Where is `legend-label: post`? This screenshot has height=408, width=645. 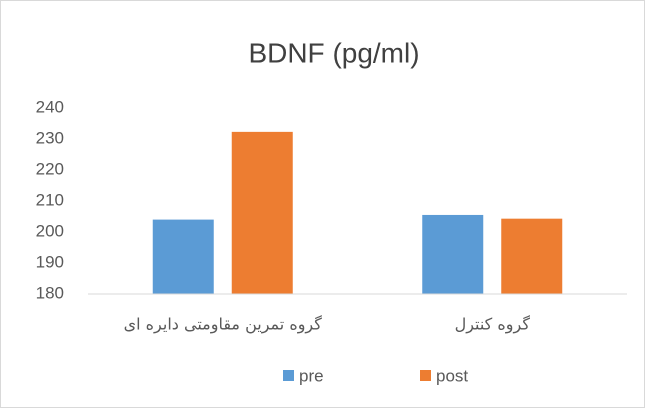 legend-label: post is located at coordinates (452, 375).